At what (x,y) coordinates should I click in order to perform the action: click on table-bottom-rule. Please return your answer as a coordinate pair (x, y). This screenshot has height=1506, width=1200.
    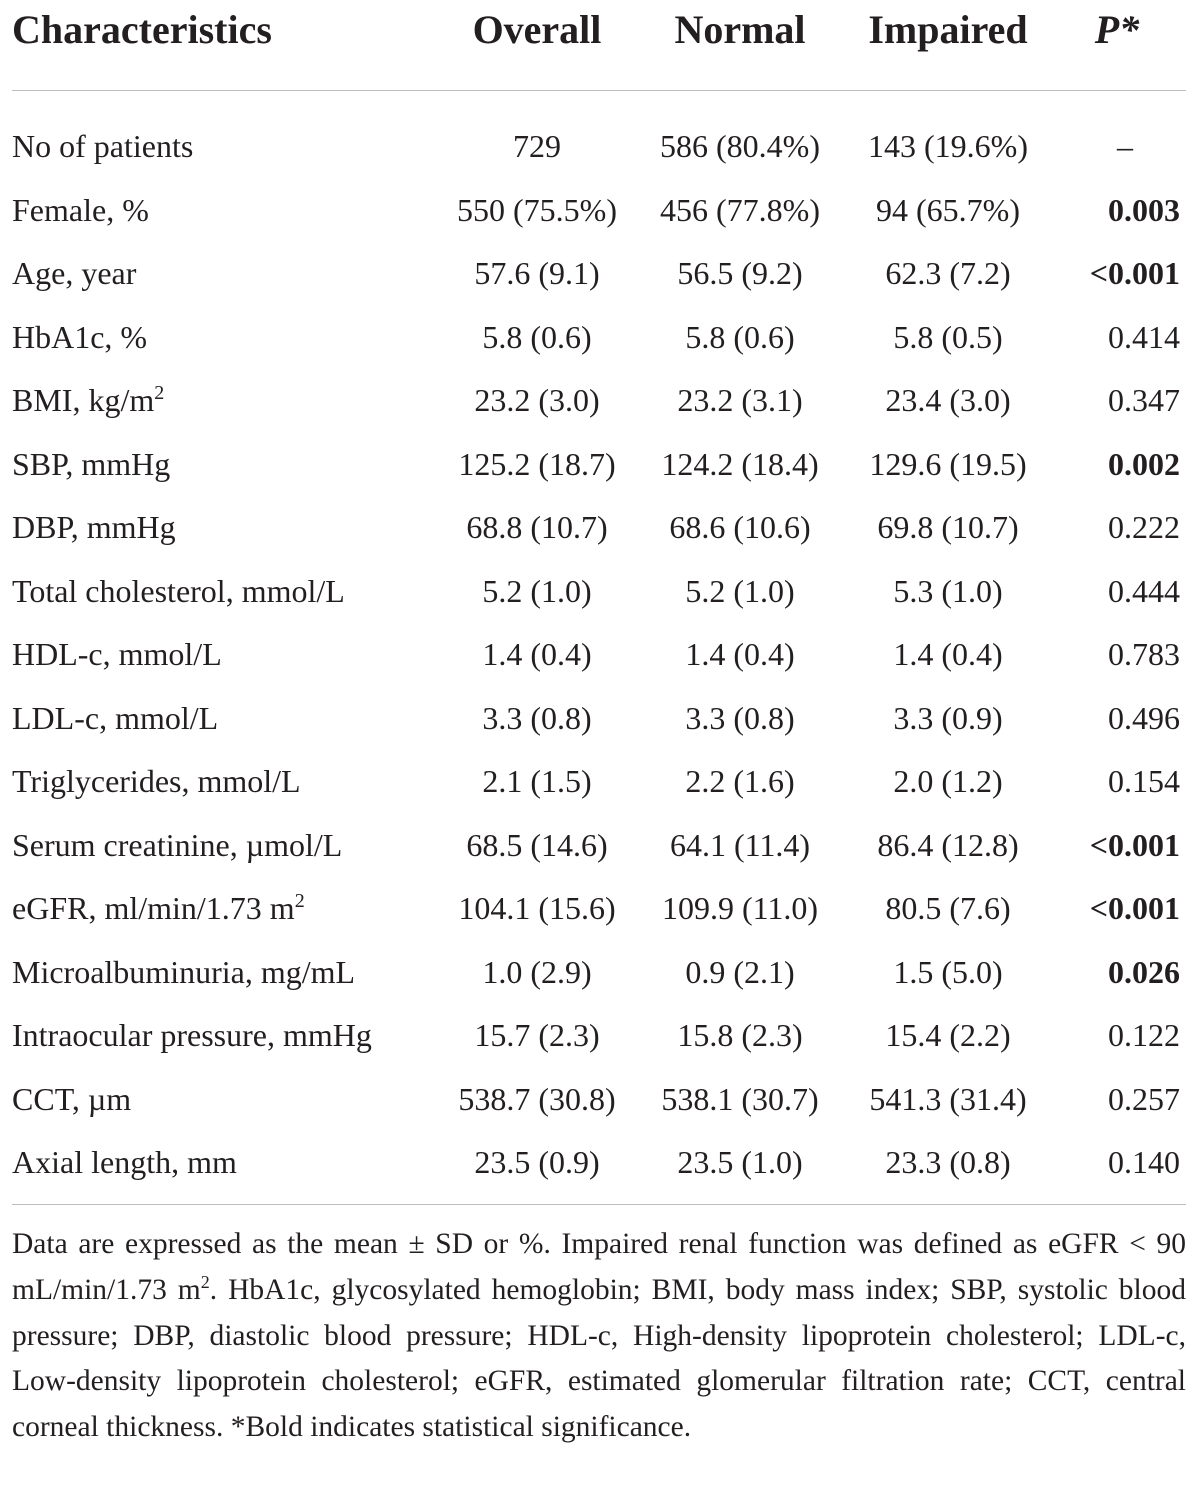
    Looking at the image, I should click on (599, 1204).